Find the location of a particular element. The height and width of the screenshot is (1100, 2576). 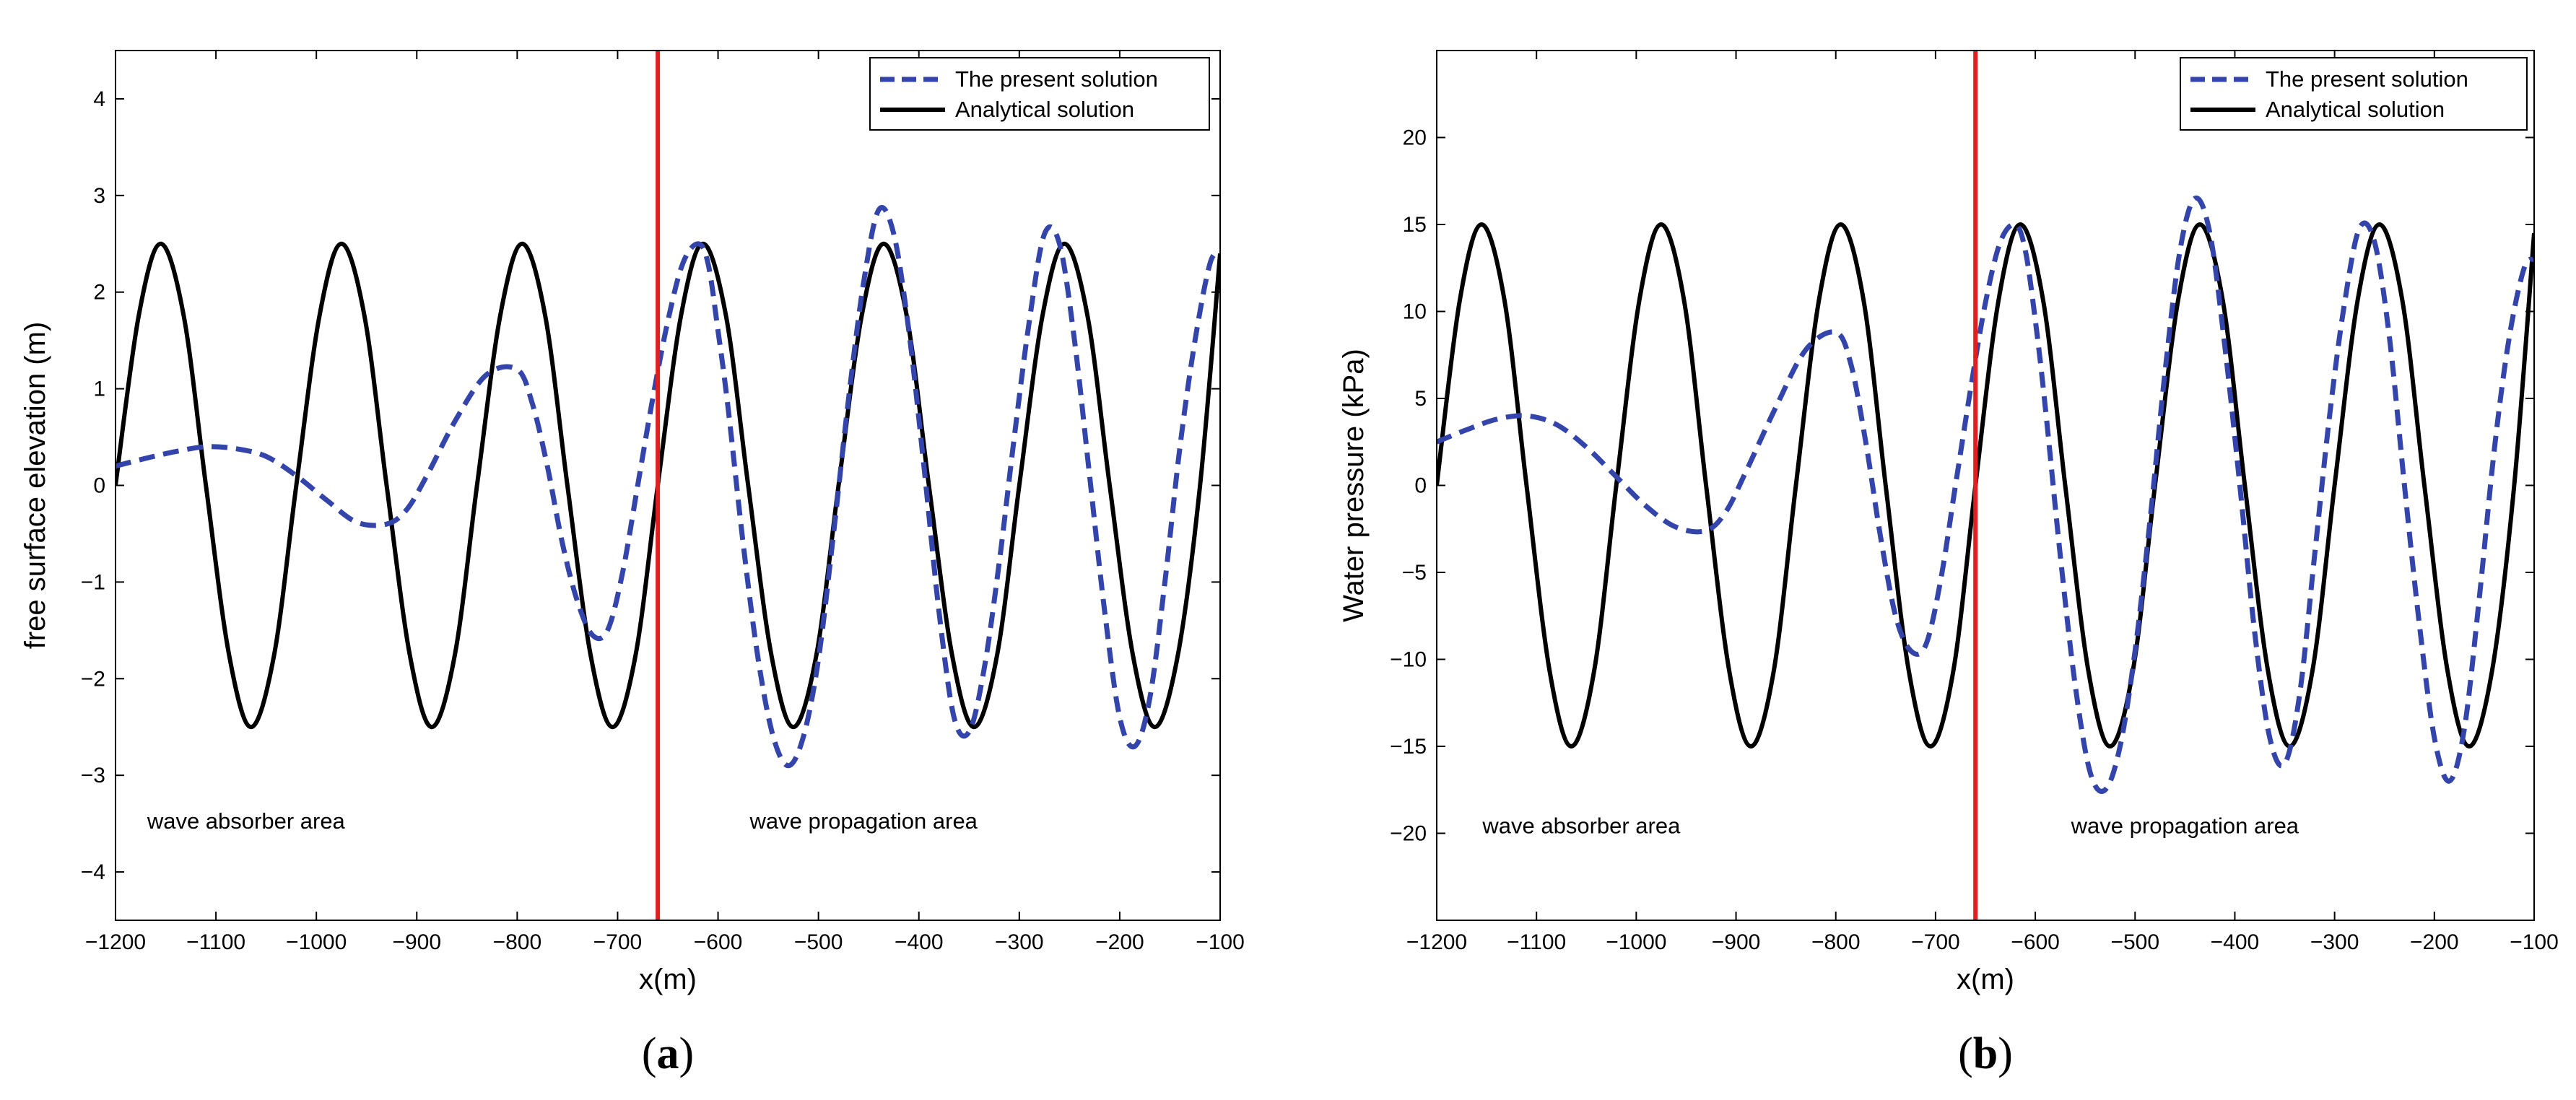

y-tick-label: −20 is located at coordinates (1408, 834).